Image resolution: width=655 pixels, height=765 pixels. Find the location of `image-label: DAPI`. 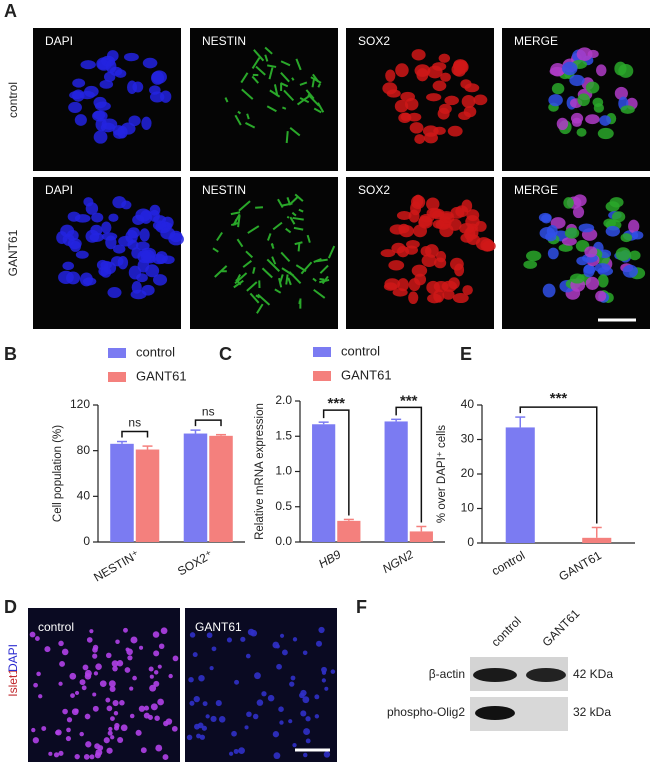

image-label: DAPI is located at coordinates (59, 41).